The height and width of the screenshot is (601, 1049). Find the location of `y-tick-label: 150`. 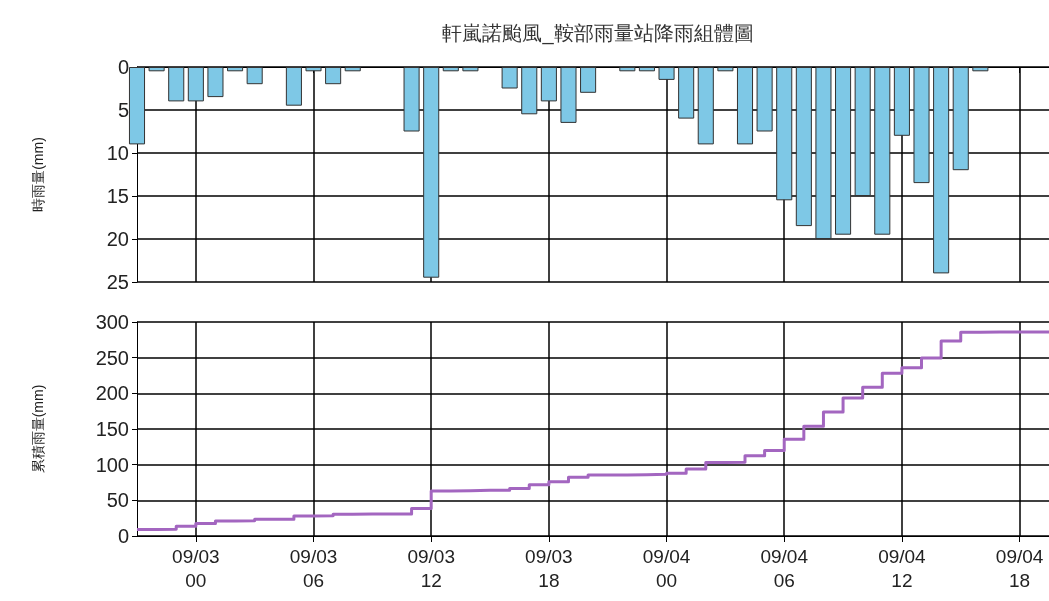

y-tick-label: 150 is located at coordinates (112, 429).